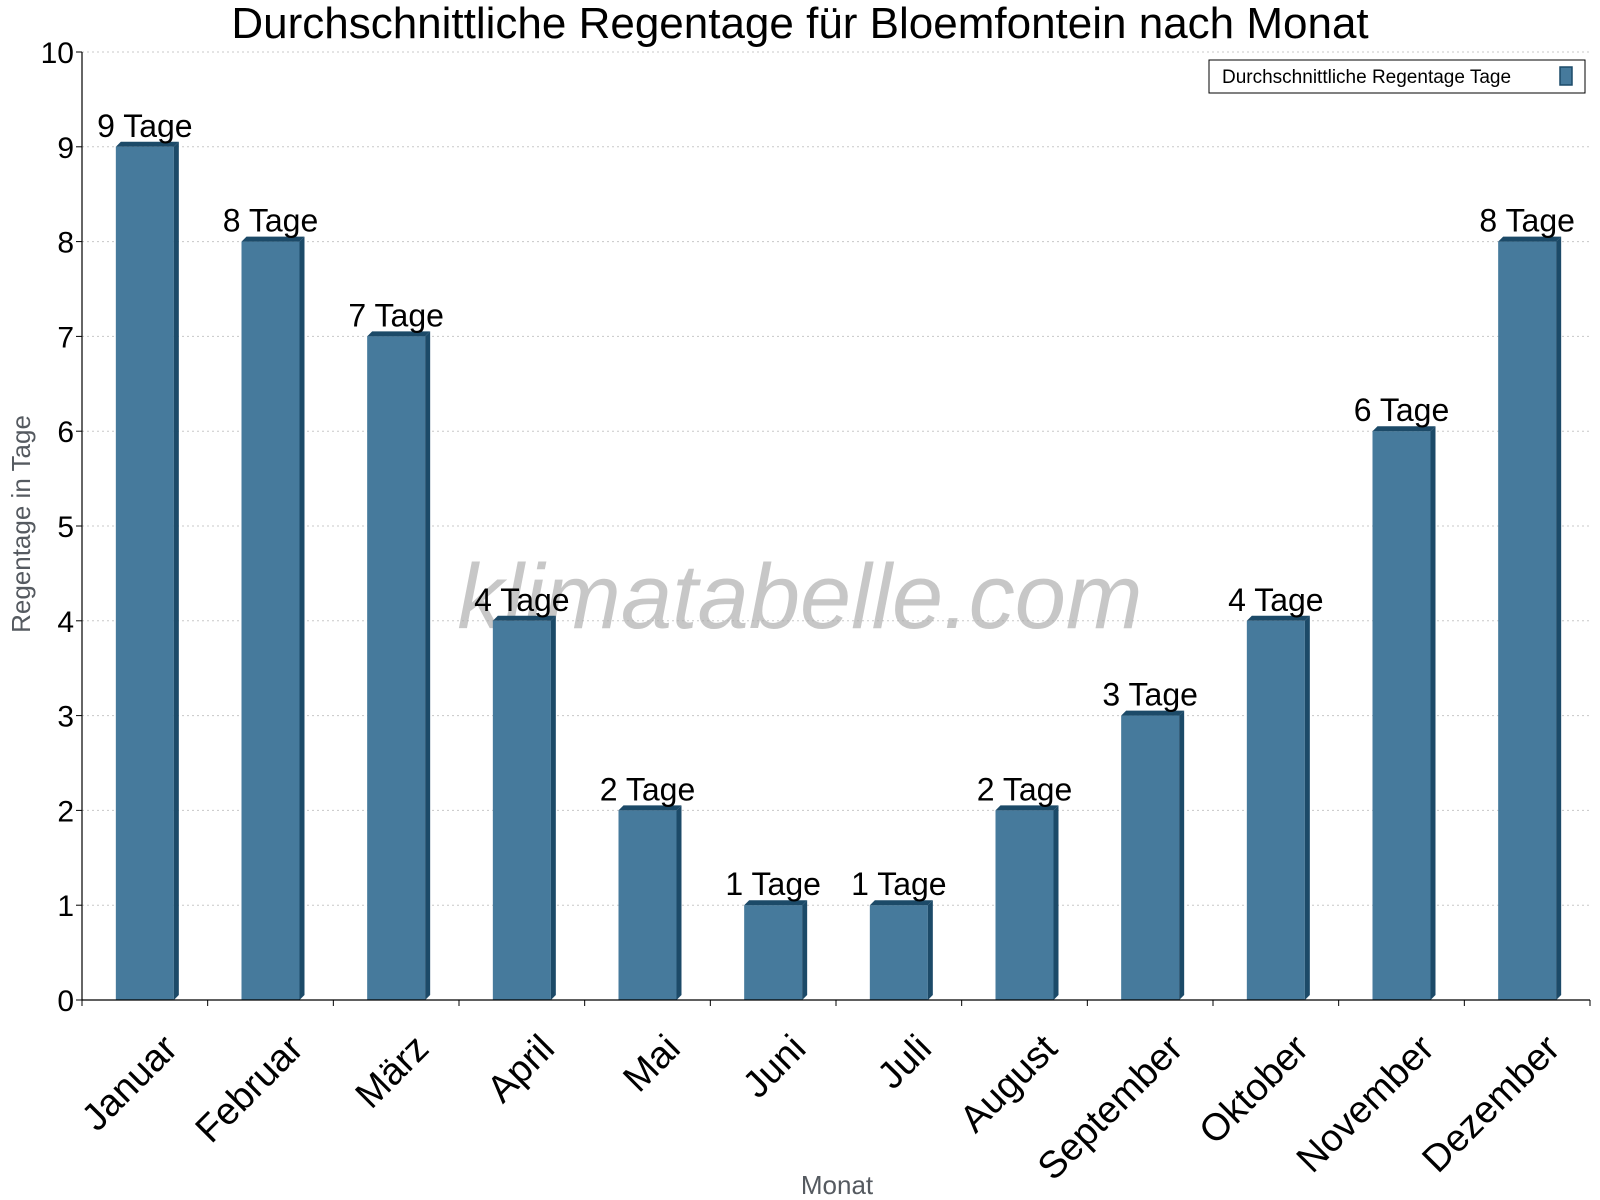 The height and width of the screenshot is (1200, 1600). What do you see at coordinates (1566, 76) in the screenshot?
I see `legend-swatch` at bounding box center [1566, 76].